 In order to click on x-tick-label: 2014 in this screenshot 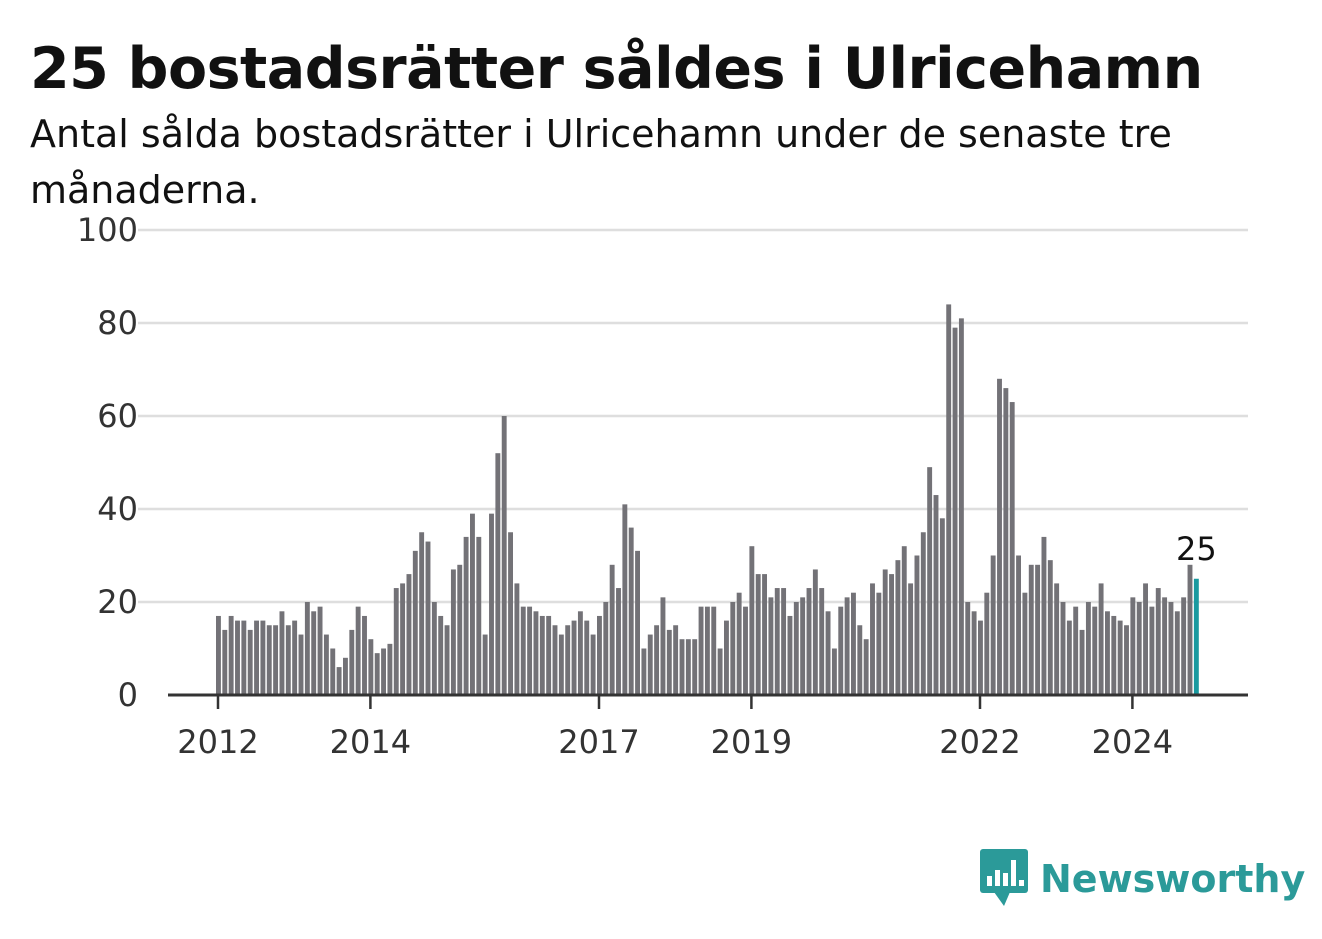, I will do `click(370, 742)`.